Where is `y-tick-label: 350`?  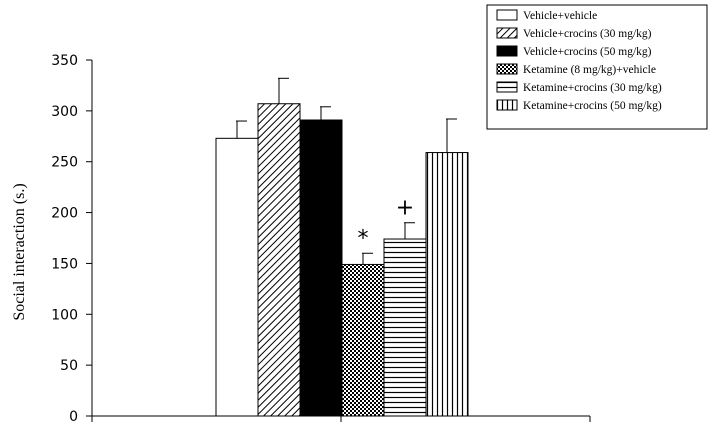
y-tick-label: 350 is located at coordinates (64, 61).